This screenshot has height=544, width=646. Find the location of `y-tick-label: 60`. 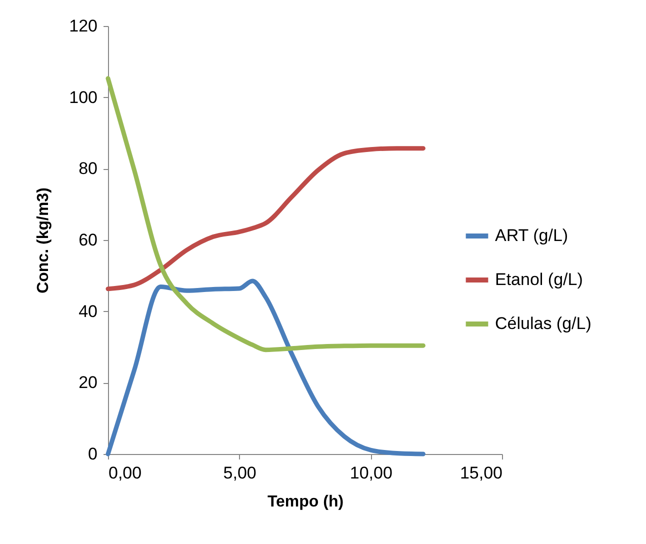

y-tick-label: 60 is located at coordinates (88, 240).